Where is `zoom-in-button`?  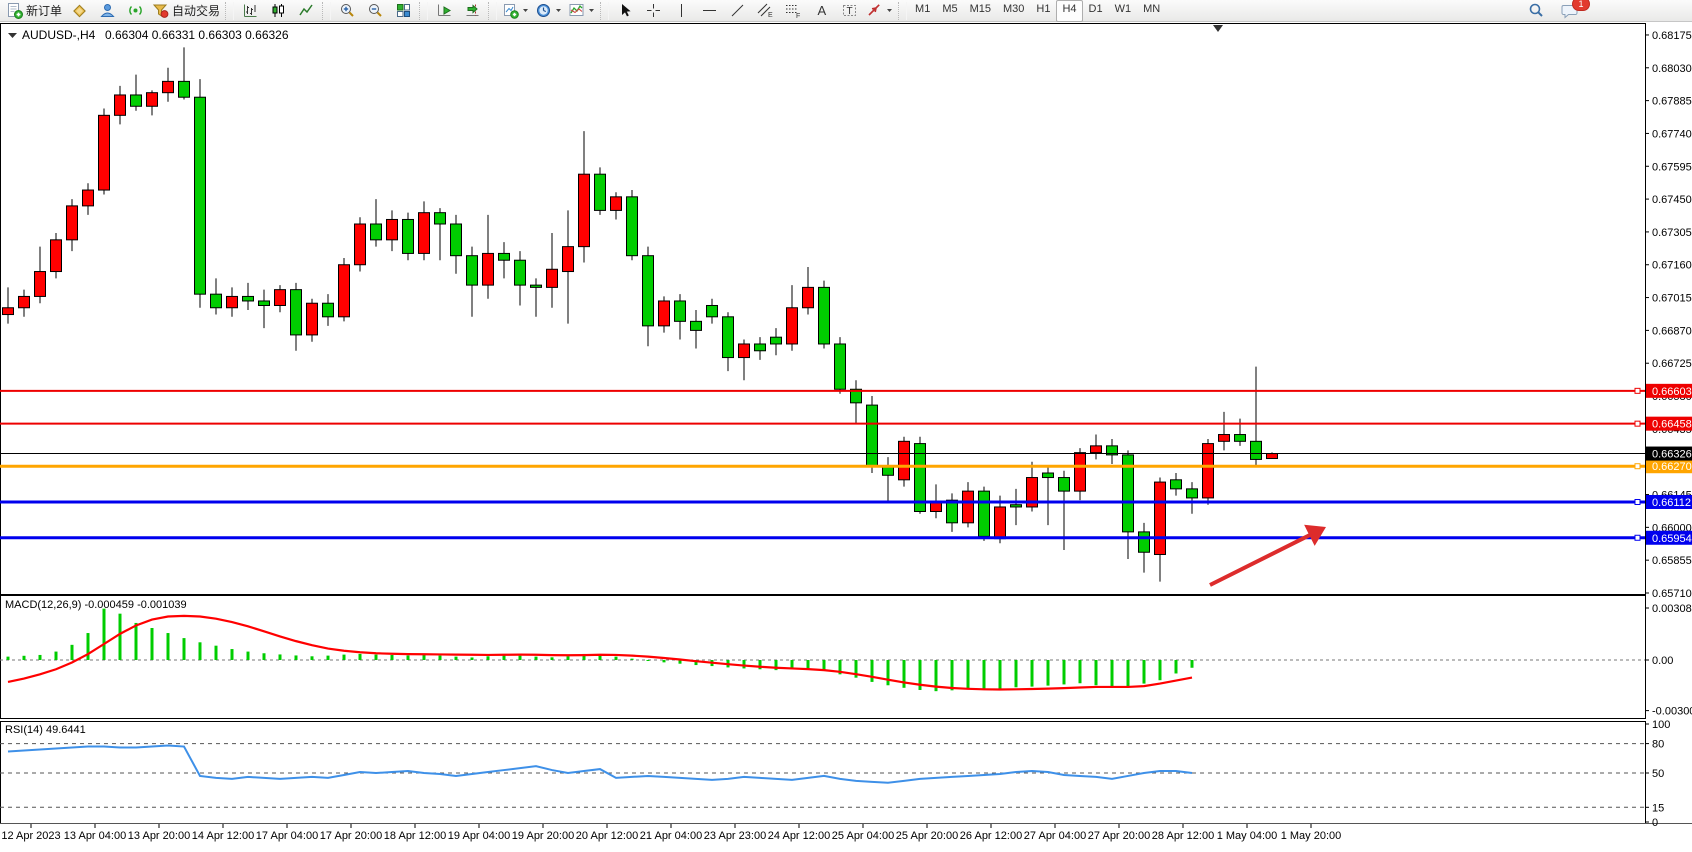 zoom-in-button is located at coordinates (347, 11).